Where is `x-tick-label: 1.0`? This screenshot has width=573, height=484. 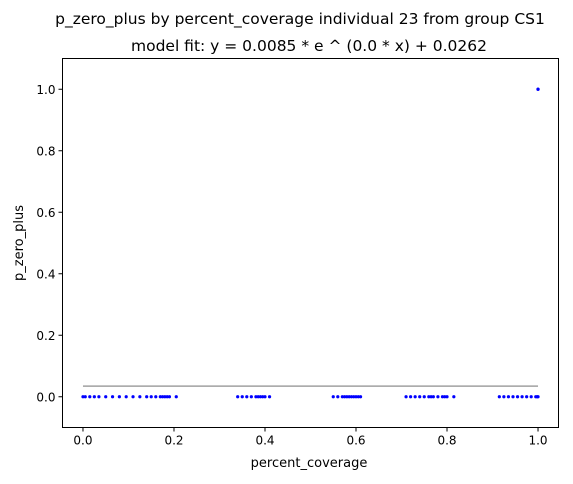 x-tick-label: 1.0 is located at coordinates (537, 441).